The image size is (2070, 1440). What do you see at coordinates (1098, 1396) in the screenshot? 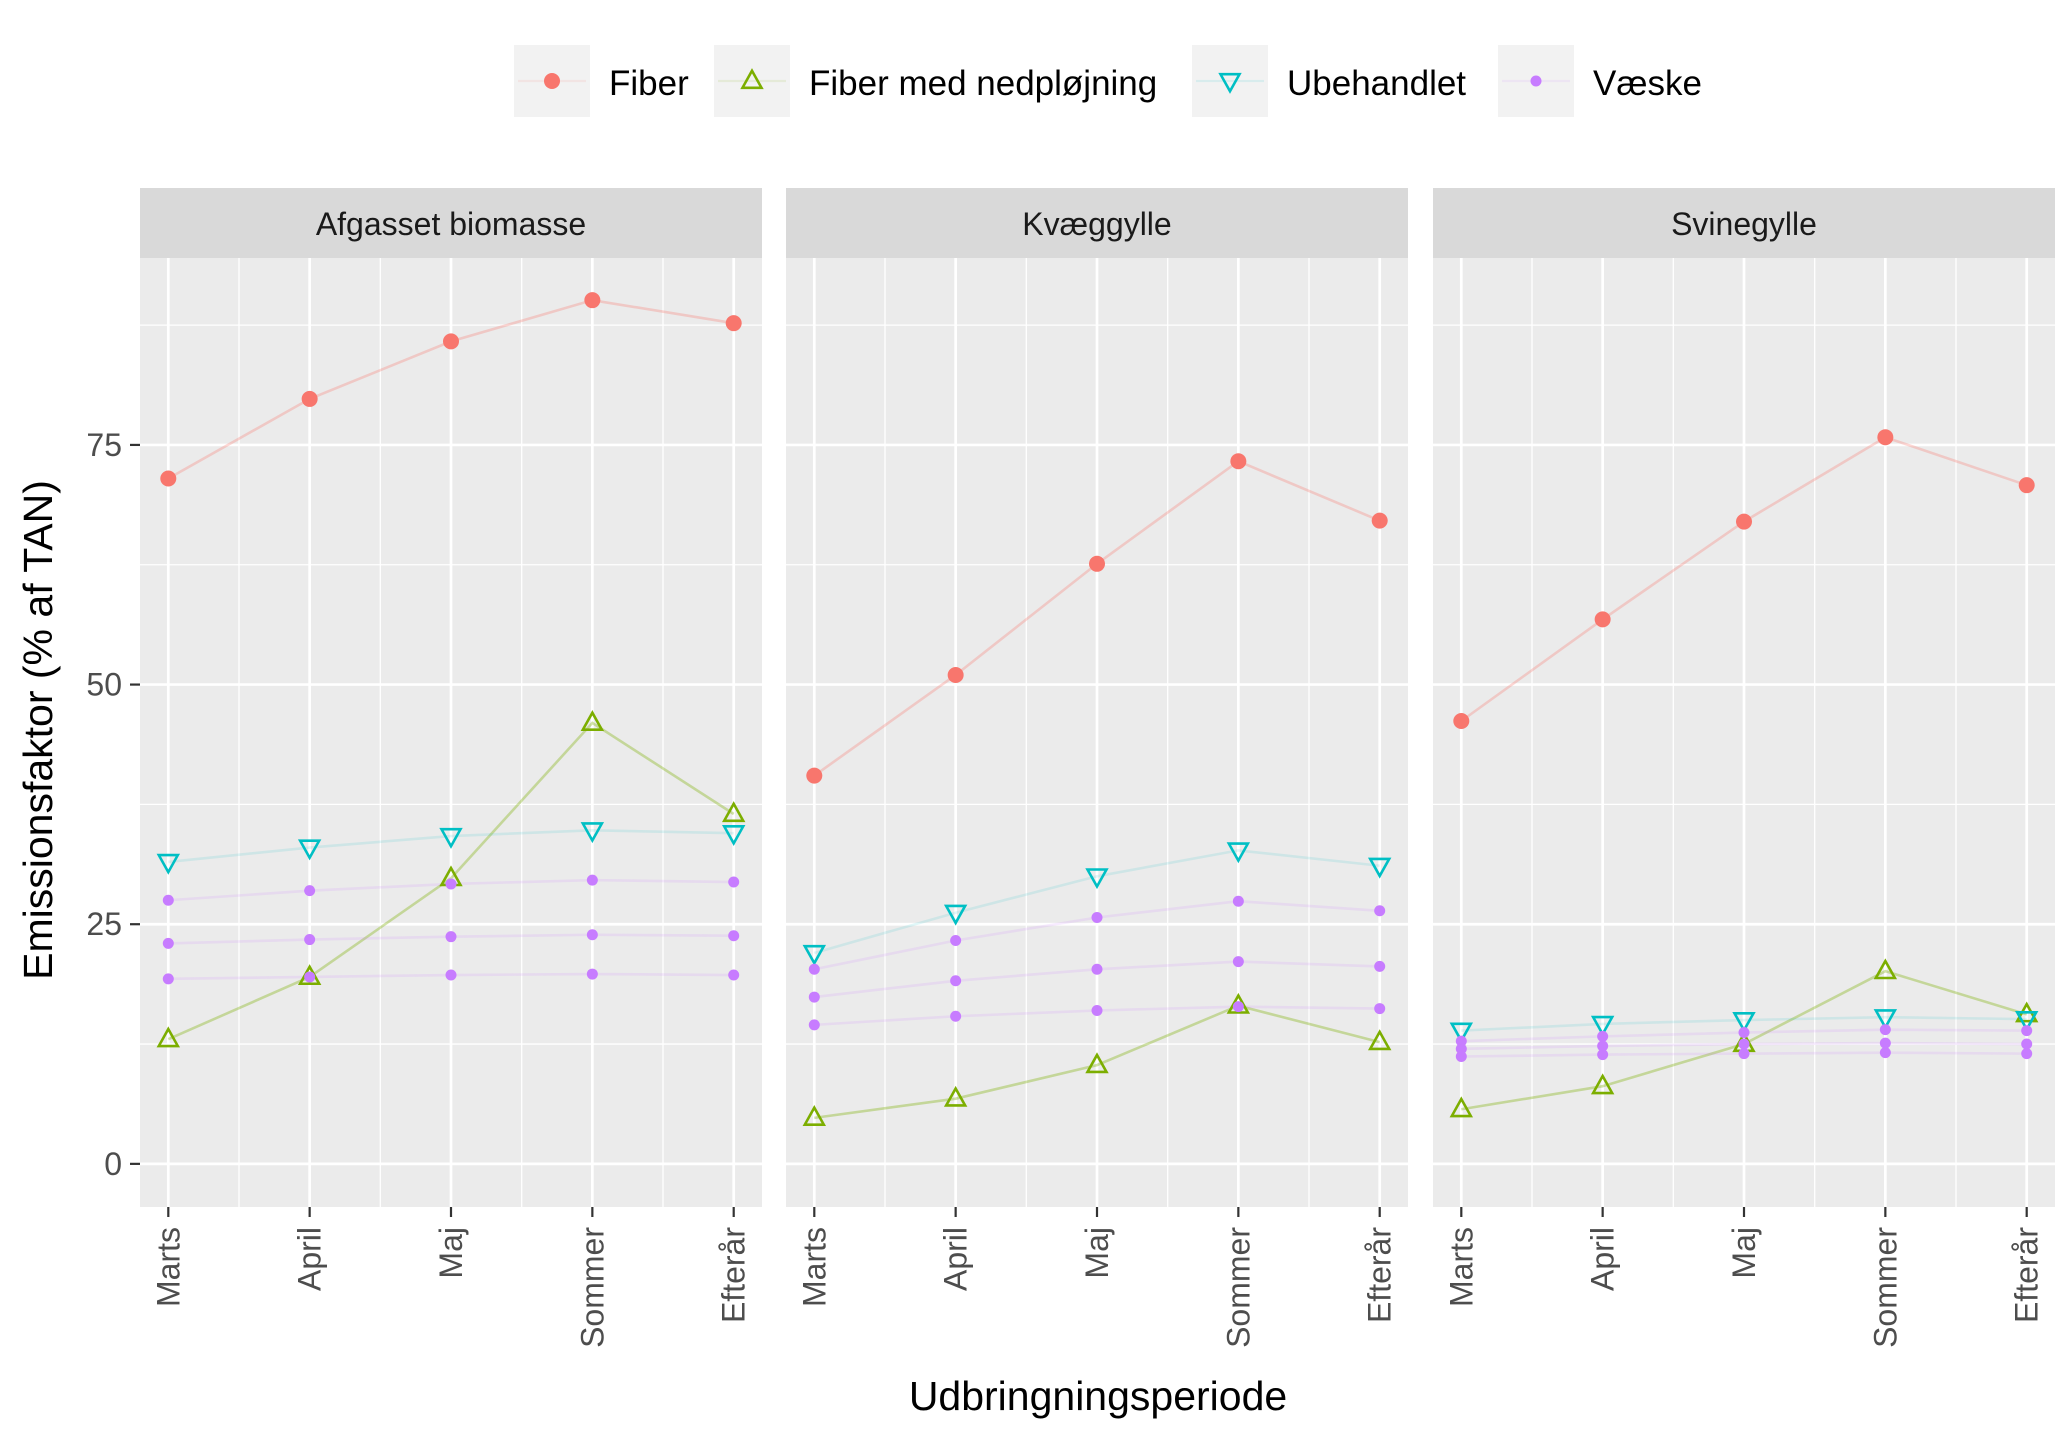
I see `x-axis-title: Udbringningsperiode` at bounding box center [1098, 1396].